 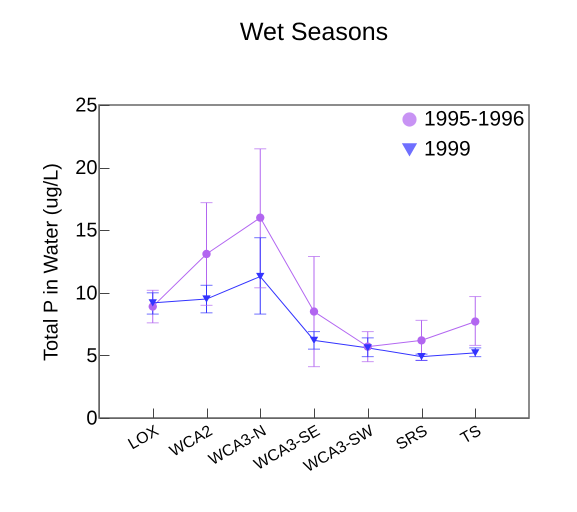 I want to click on y-tick-label: 0, so click(x=92, y=419).